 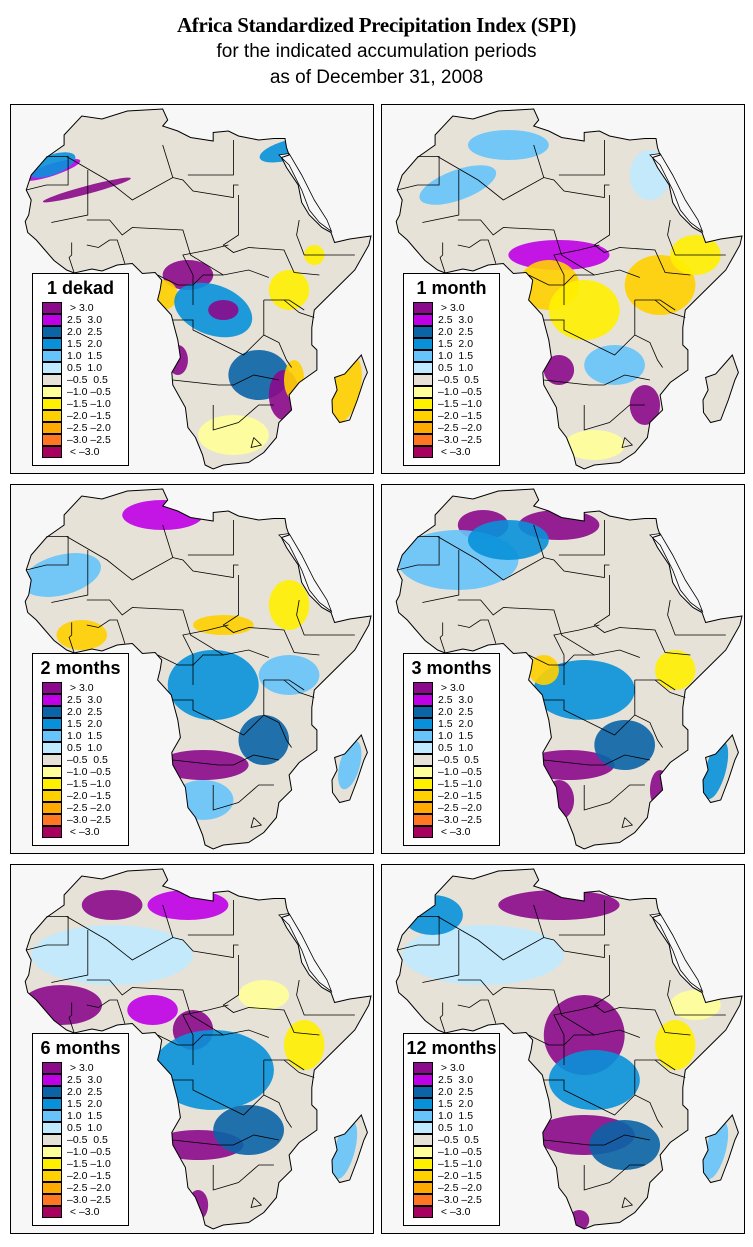 What do you see at coordinates (89, 440) in the screenshot?
I see `legend-range-label: –3.0 –2.5` at bounding box center [89, 440].